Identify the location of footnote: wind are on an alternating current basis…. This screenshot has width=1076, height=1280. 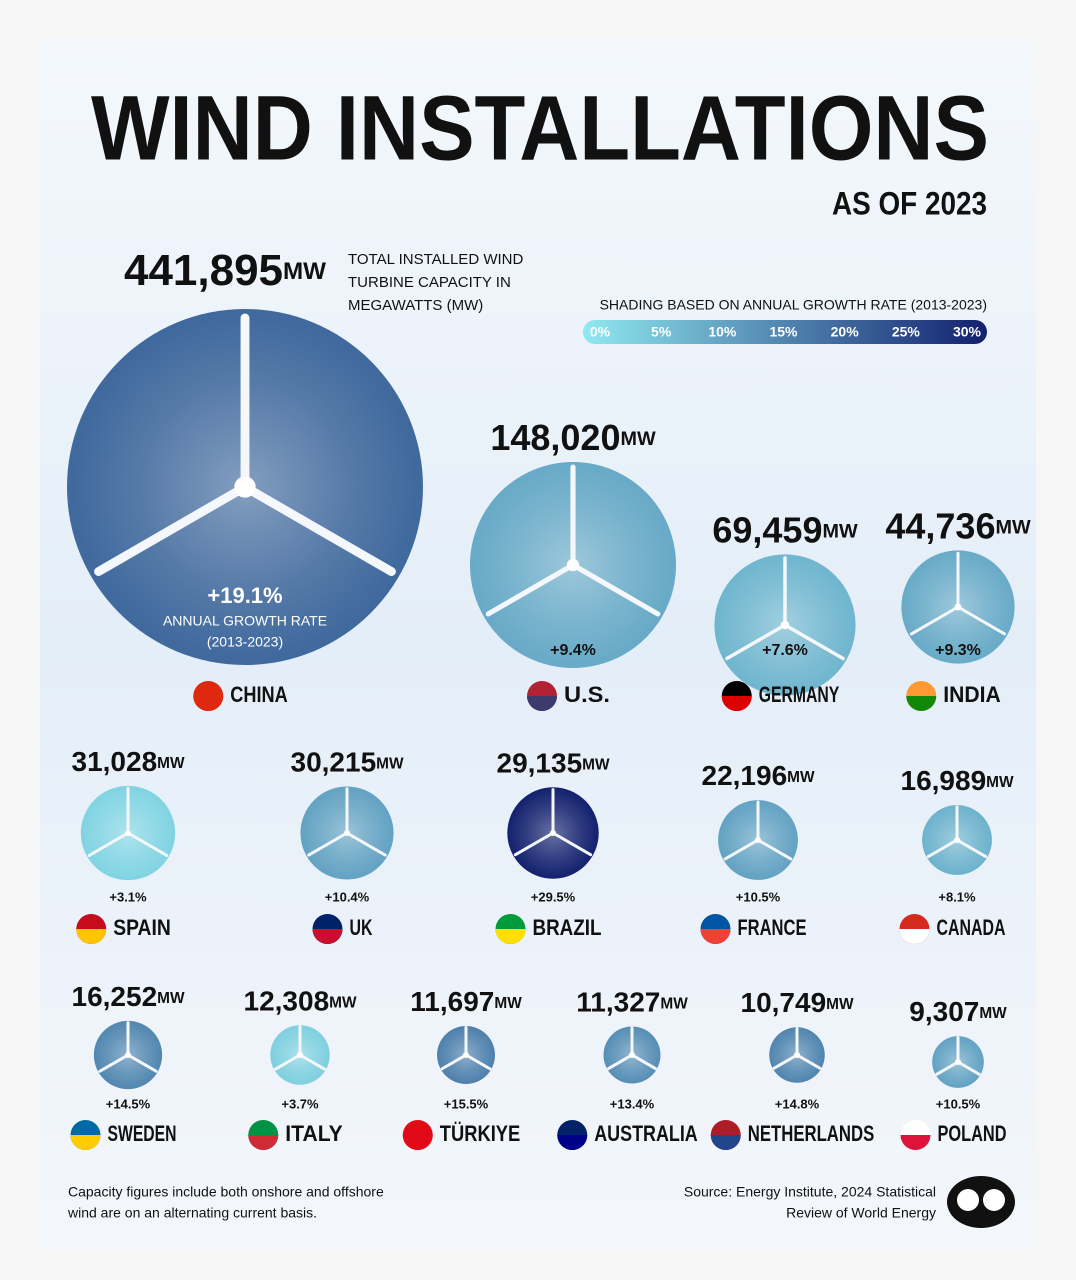
(192, 1213).